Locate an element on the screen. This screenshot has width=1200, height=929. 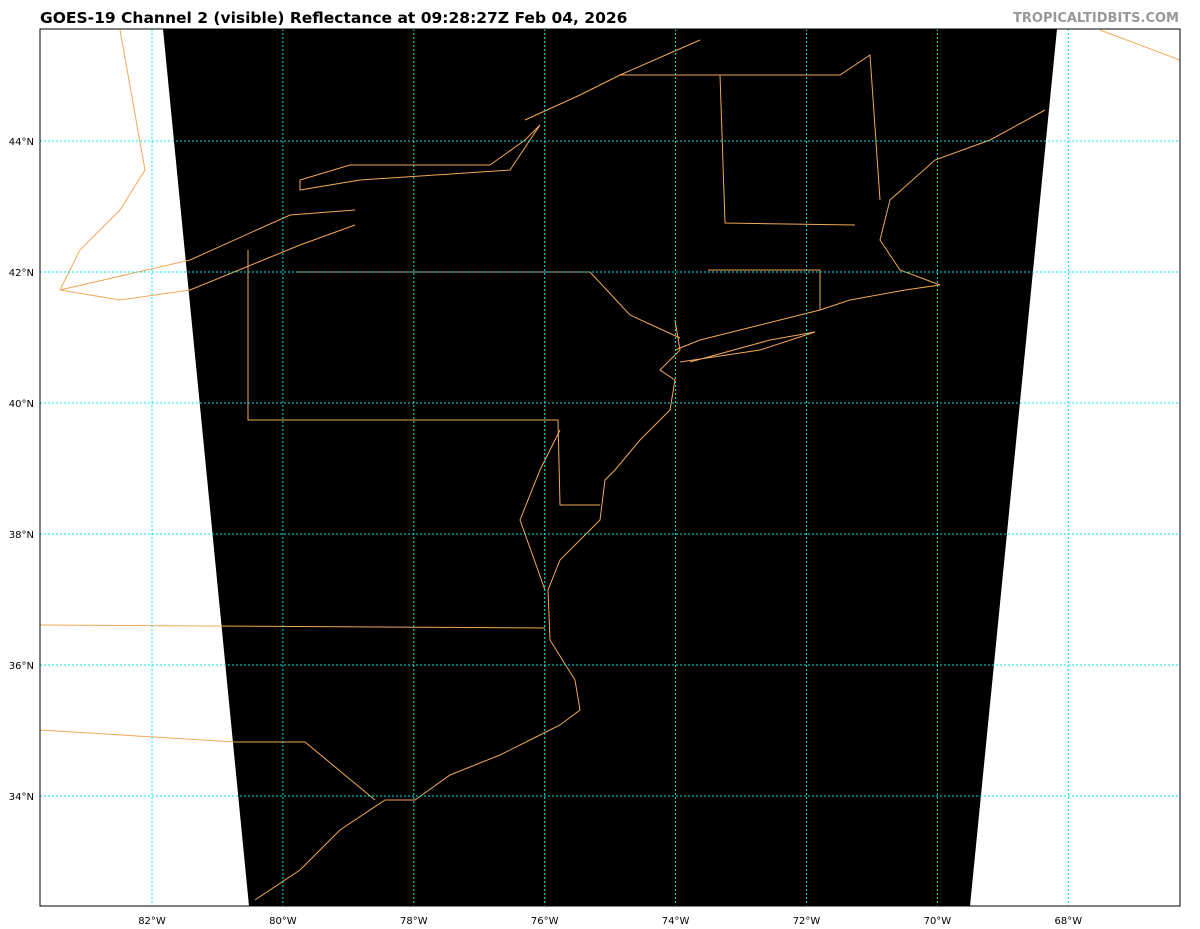
lon-label: 70°W is located at coordinates (938, 921).